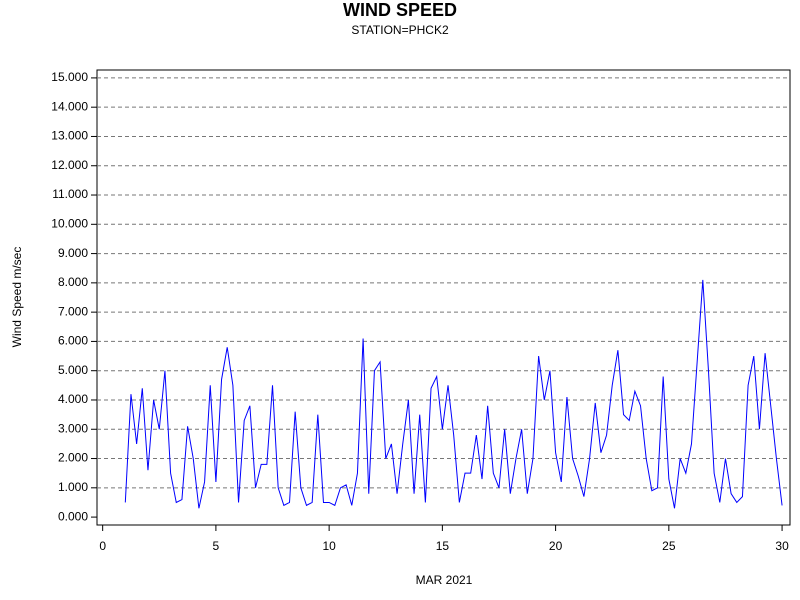 Image resolution: width=800 pixels, height=600 pixels. What do you see at coordinates (782, 546) in the screenshot?
I see `x-tick-label: 30` at bounding box center [782, 546].